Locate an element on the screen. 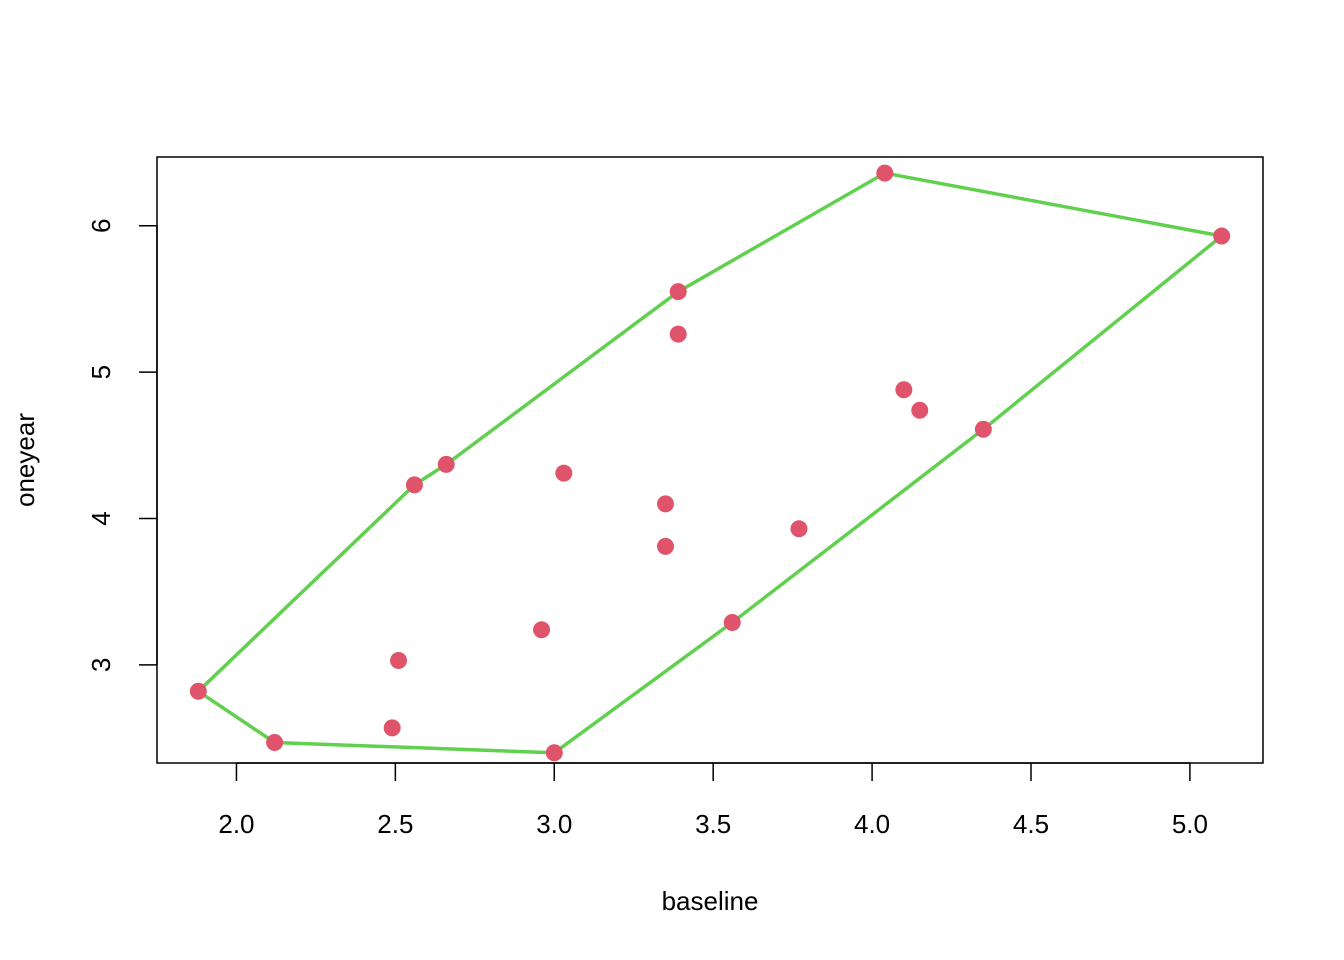 This screenshot has width=1344, height=960. y-tick-label: 5 is located at coordinates (101, 372).